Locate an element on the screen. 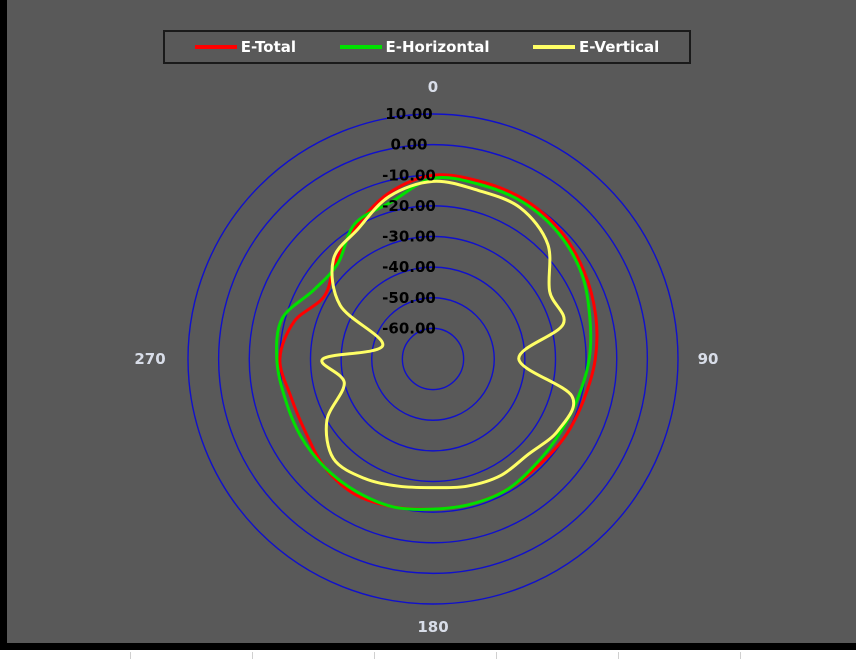 The width and height of the screenshot is (856, 659). legend-label-e-horizontal: E-Horizontal is located at coordinates (437, 47).